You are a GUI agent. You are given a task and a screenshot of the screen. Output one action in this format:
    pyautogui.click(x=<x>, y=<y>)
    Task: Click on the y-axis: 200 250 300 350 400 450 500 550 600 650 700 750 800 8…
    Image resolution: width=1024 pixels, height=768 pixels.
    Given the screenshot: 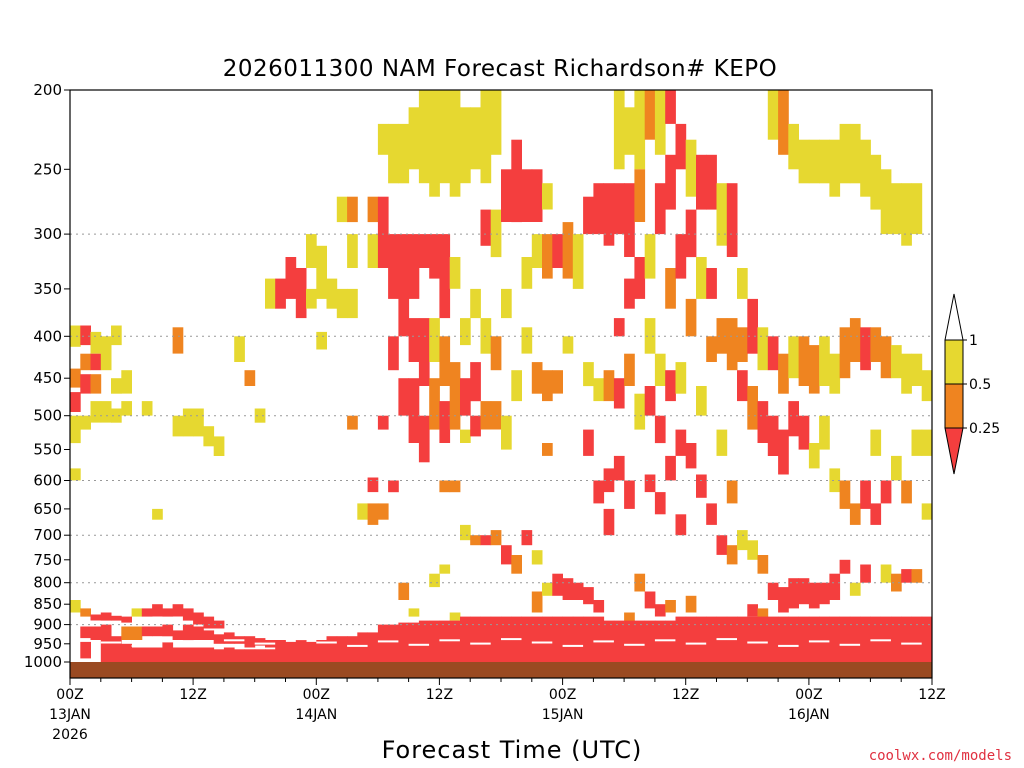 What is the action you would take?
    pyautogui.click(x=47, y=376)
    